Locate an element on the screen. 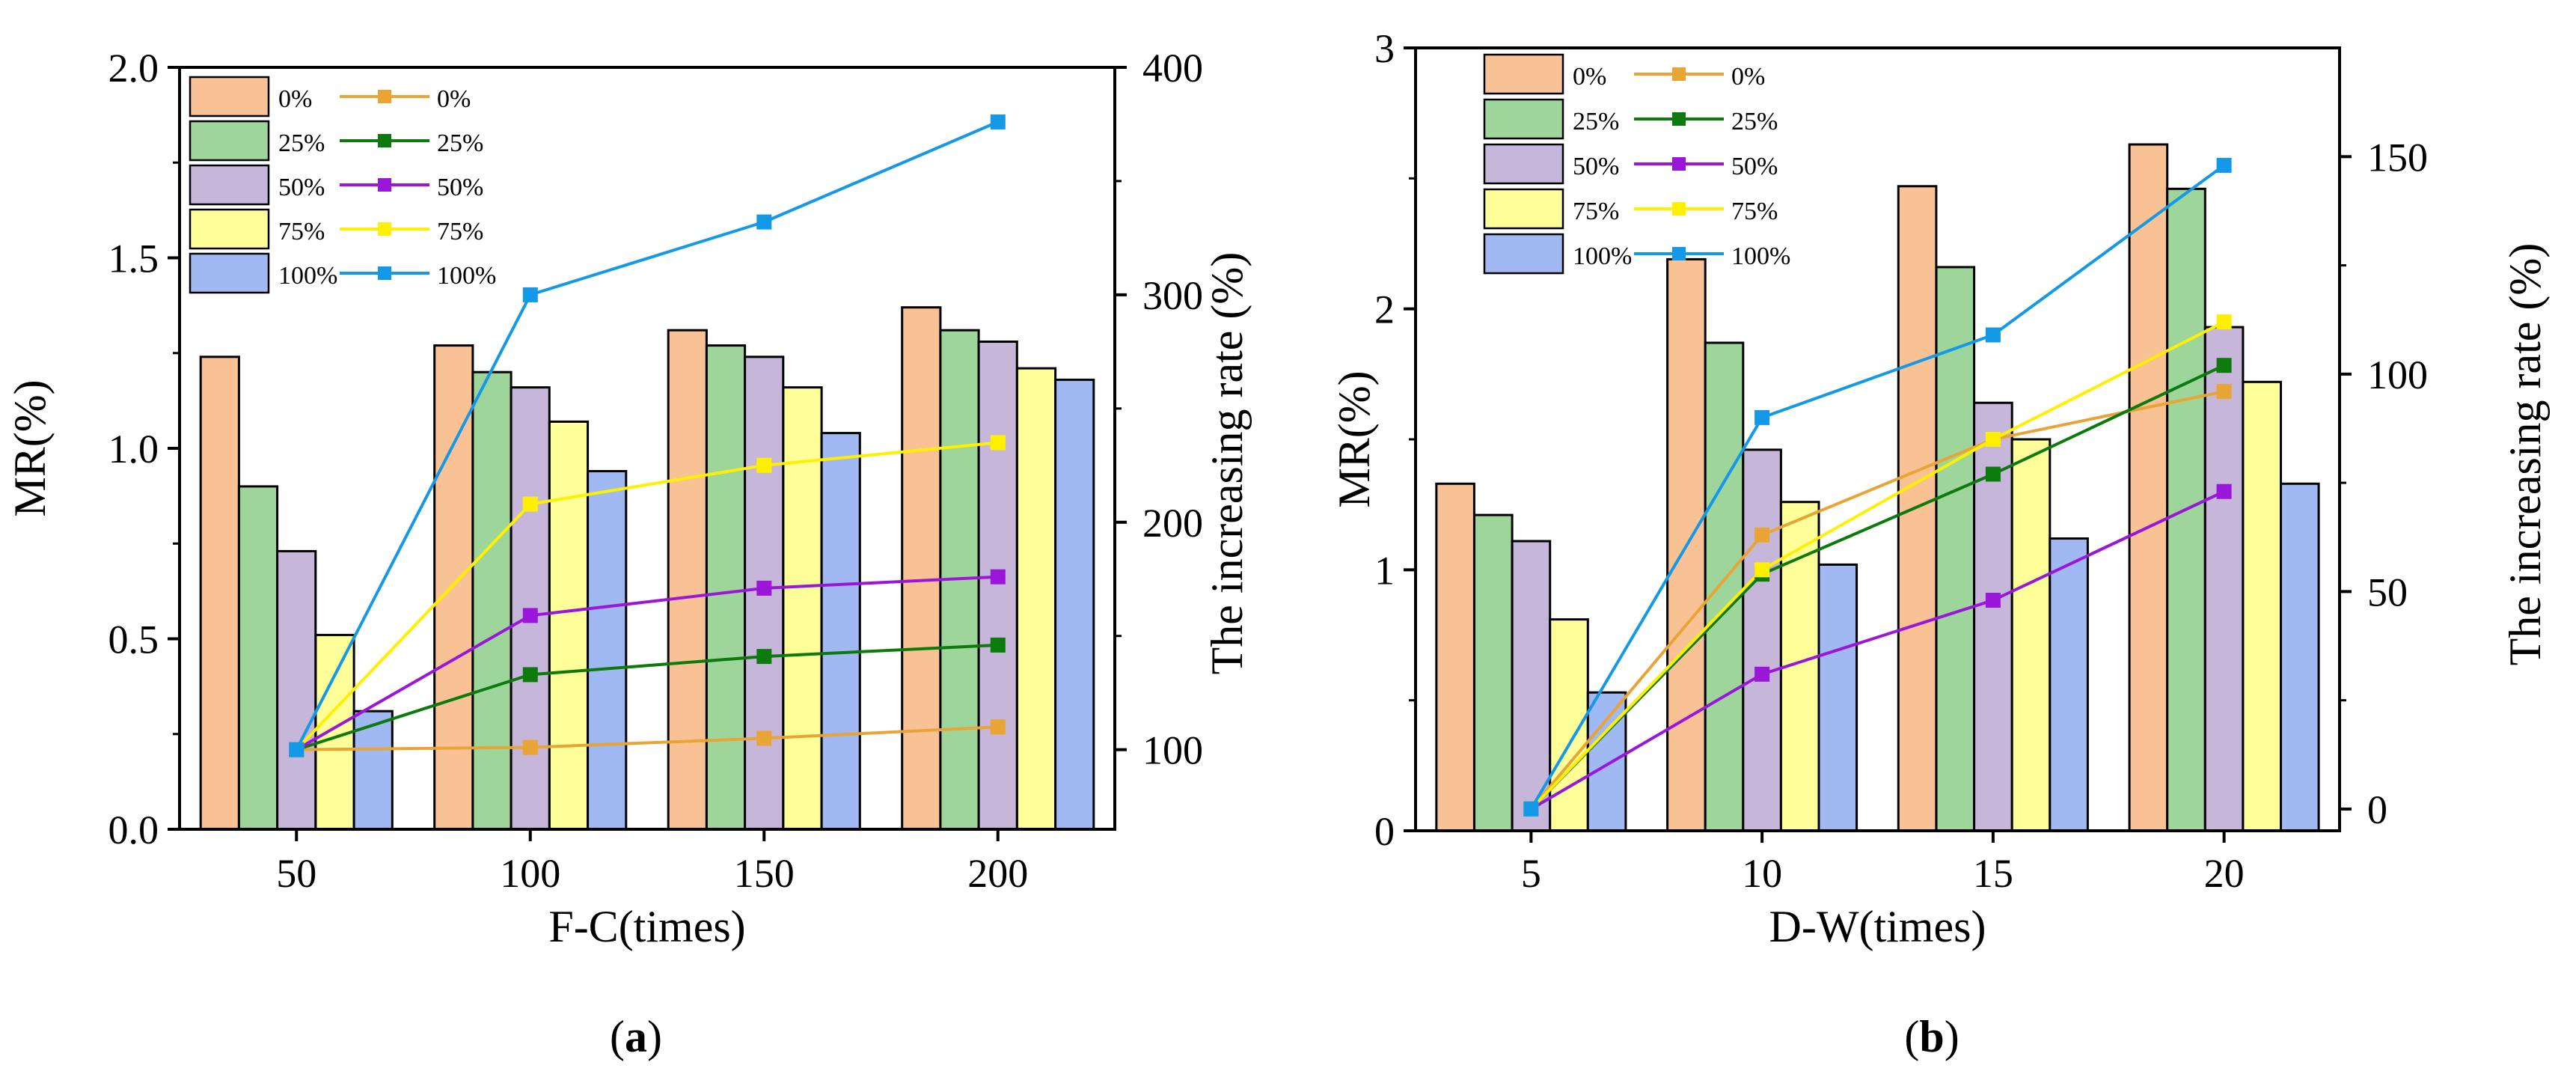  legend-line-label: 50% is located at coordinates (460, 187).